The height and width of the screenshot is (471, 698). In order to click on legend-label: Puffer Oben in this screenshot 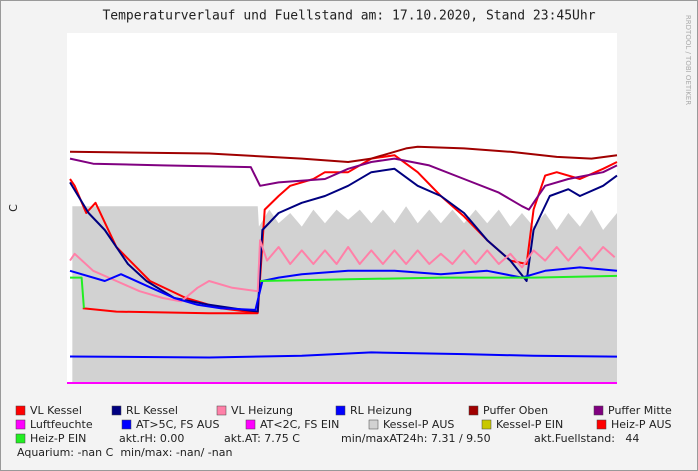, I will do `click(515, 410)`.